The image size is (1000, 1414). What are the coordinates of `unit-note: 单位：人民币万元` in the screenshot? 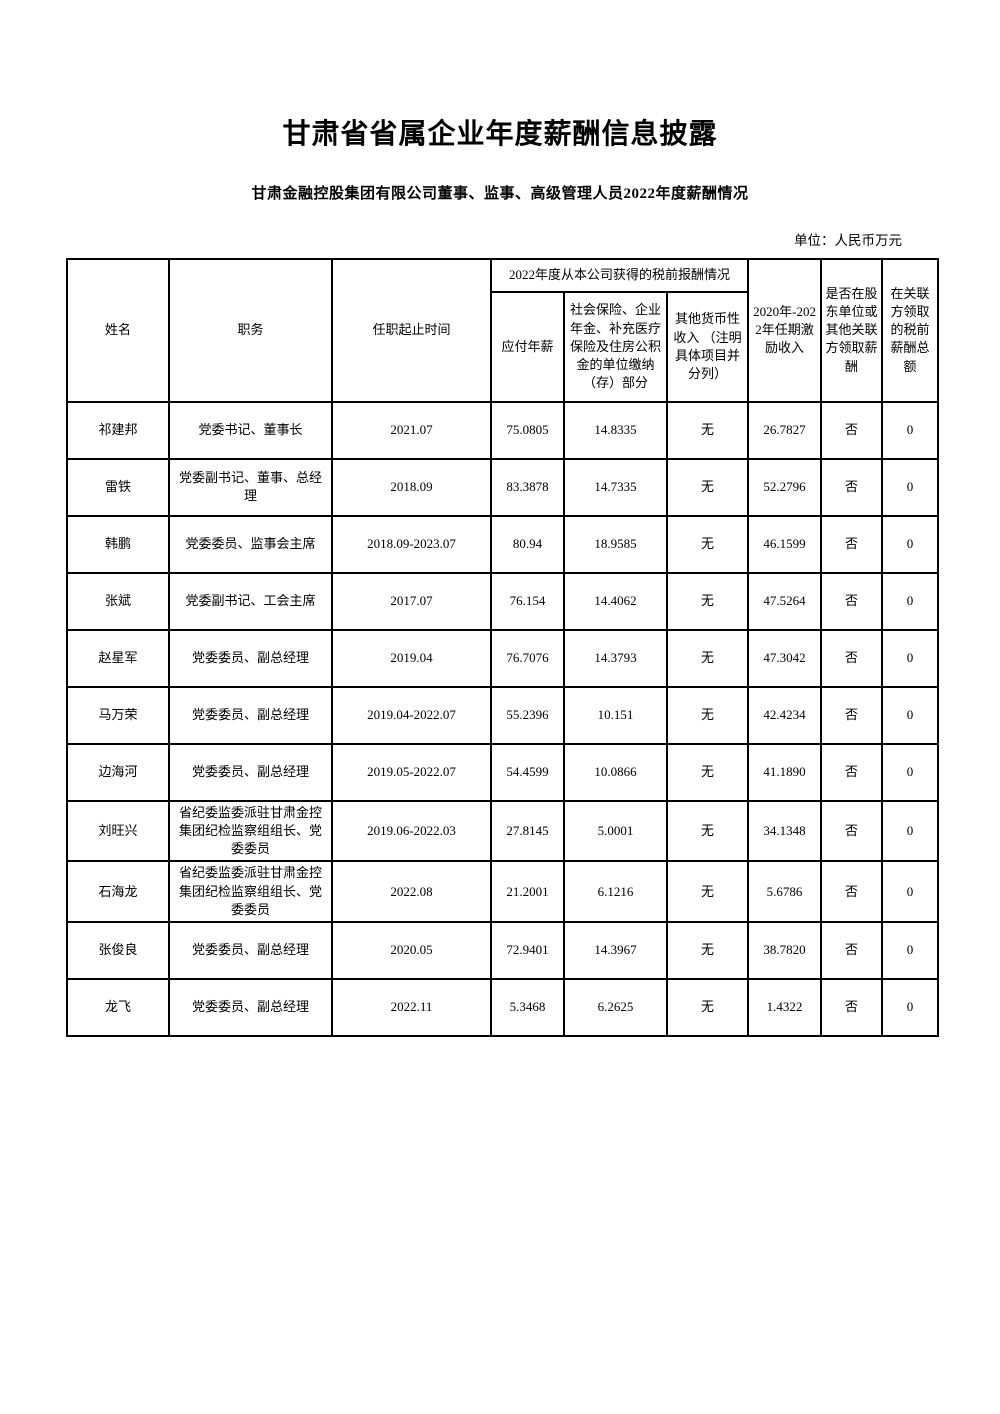 It's located at (848, 240).